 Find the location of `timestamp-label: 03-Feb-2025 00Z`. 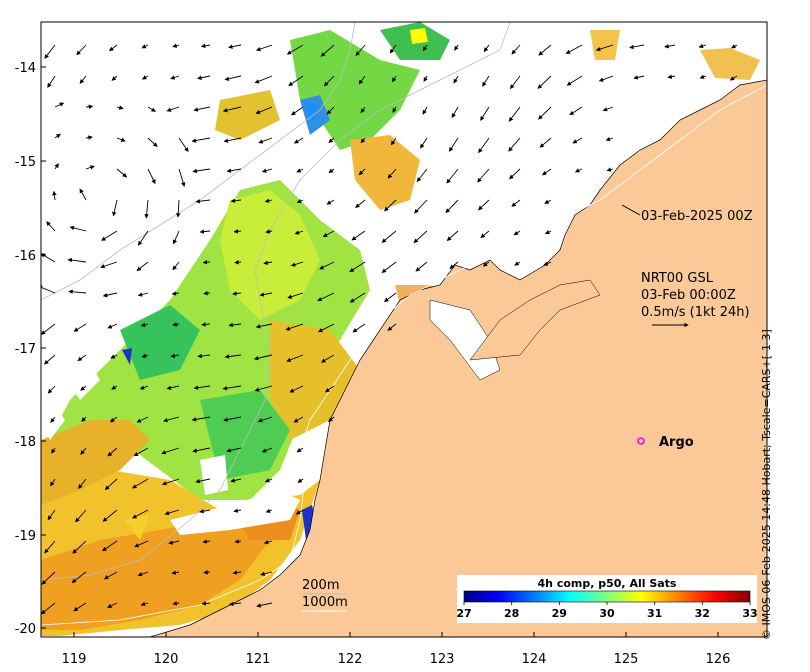

timestamp-label: 03-Feb-2025 00Z is located at coordinates (697, 216).